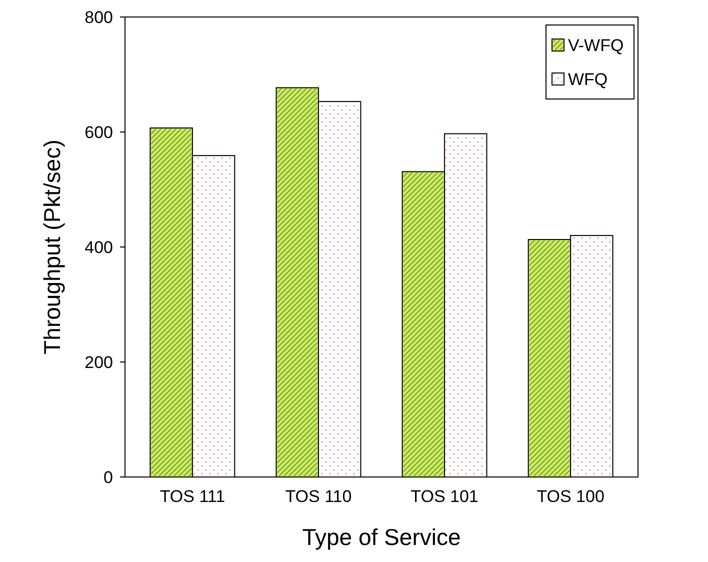 The height and width of the screenshot is (562, 708). I want to click on x-tick-label: TOS 101, so click(444, 496).